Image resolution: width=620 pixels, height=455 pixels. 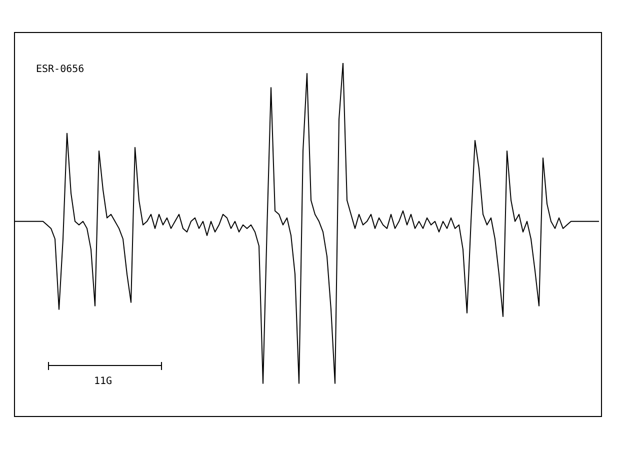 I want to click on annotation: 11G, so click(x=103, y=381).